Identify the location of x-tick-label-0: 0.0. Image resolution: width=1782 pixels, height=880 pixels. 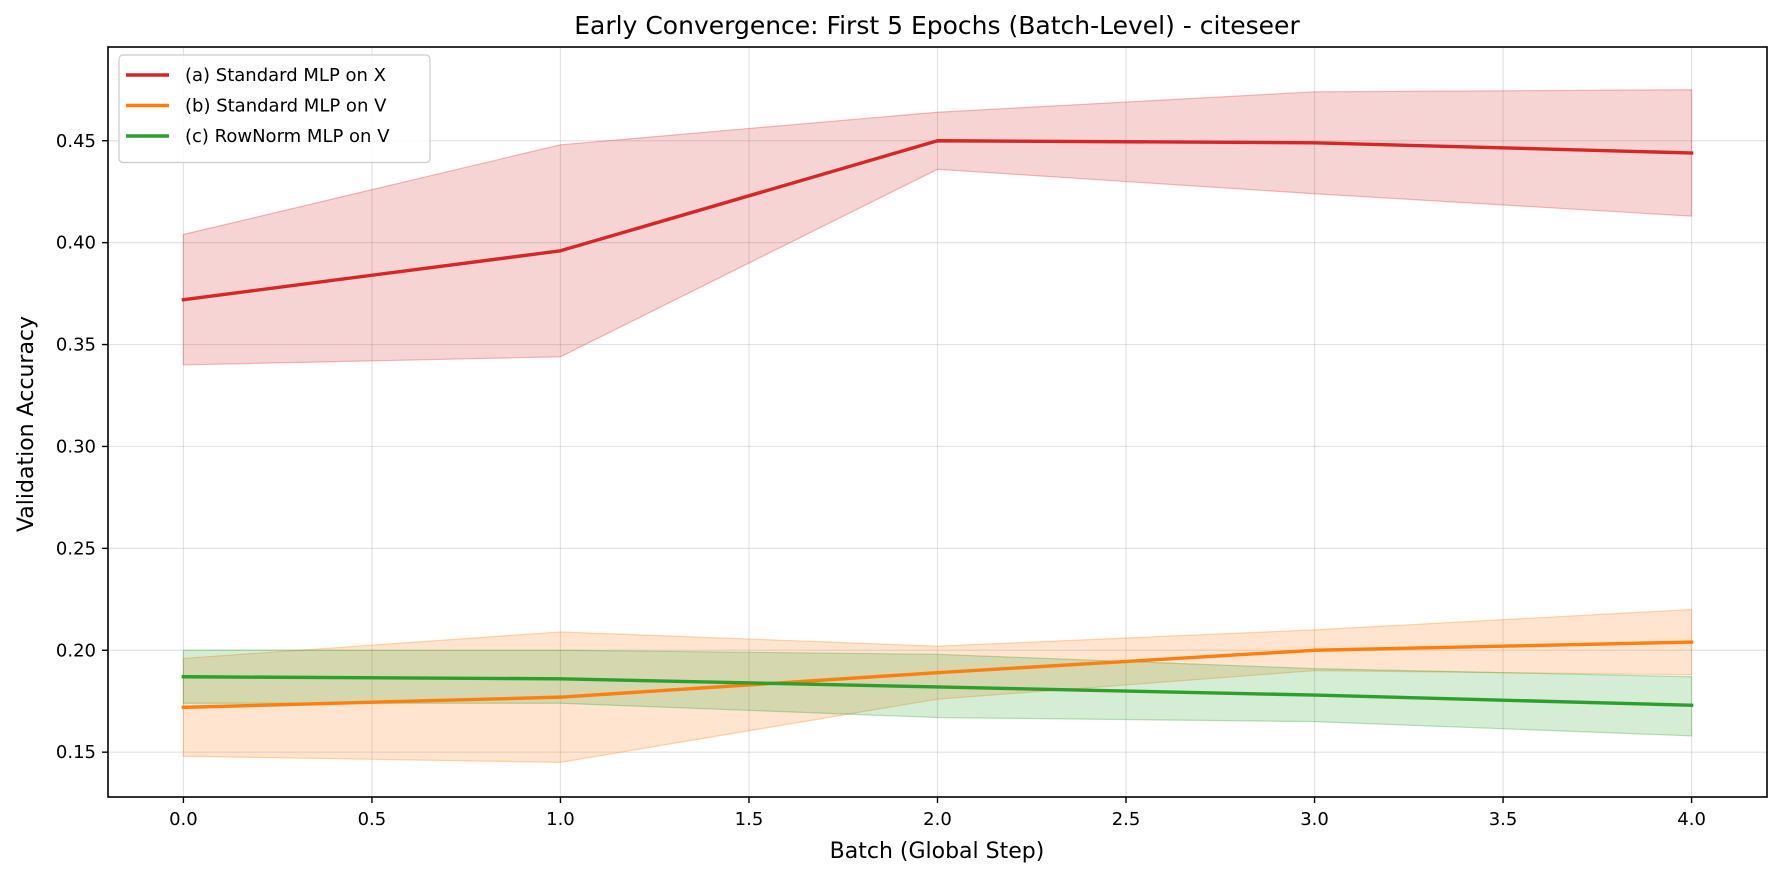
(183, 819).